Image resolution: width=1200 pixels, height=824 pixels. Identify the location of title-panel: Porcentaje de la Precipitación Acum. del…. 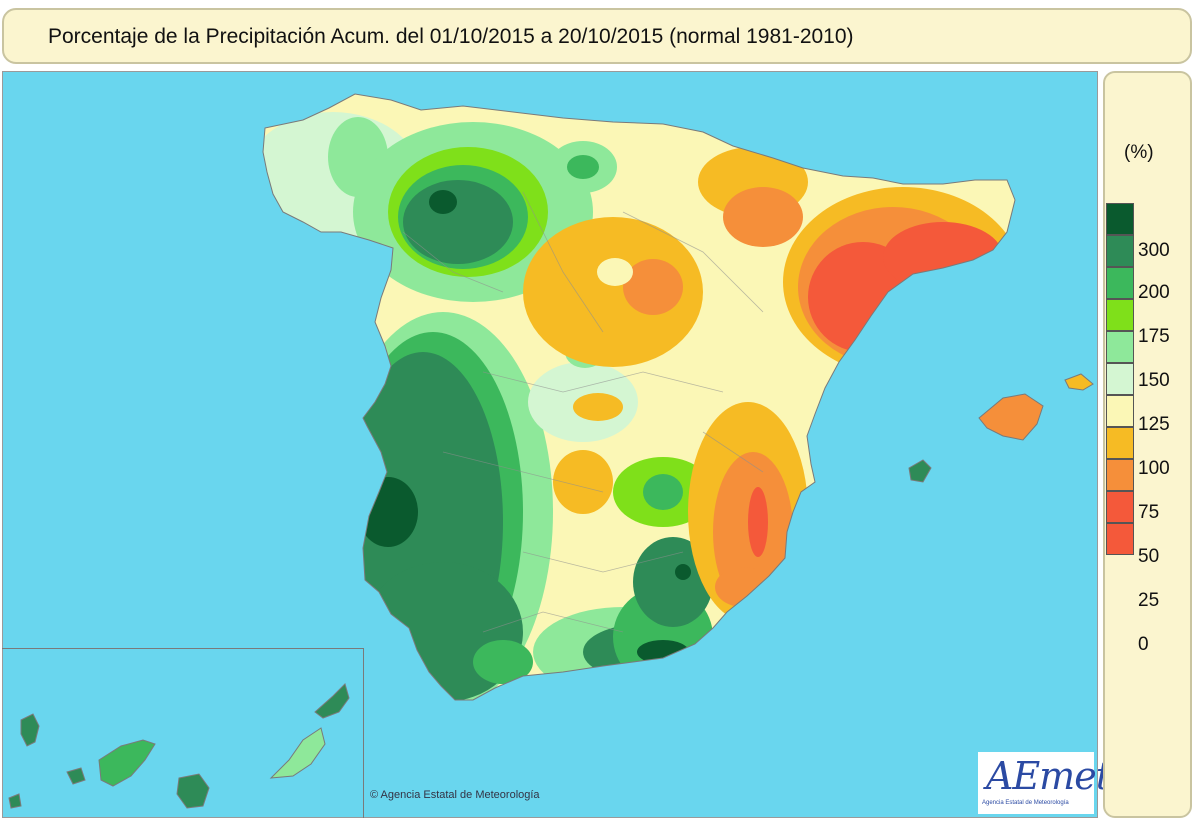
(597, 36).